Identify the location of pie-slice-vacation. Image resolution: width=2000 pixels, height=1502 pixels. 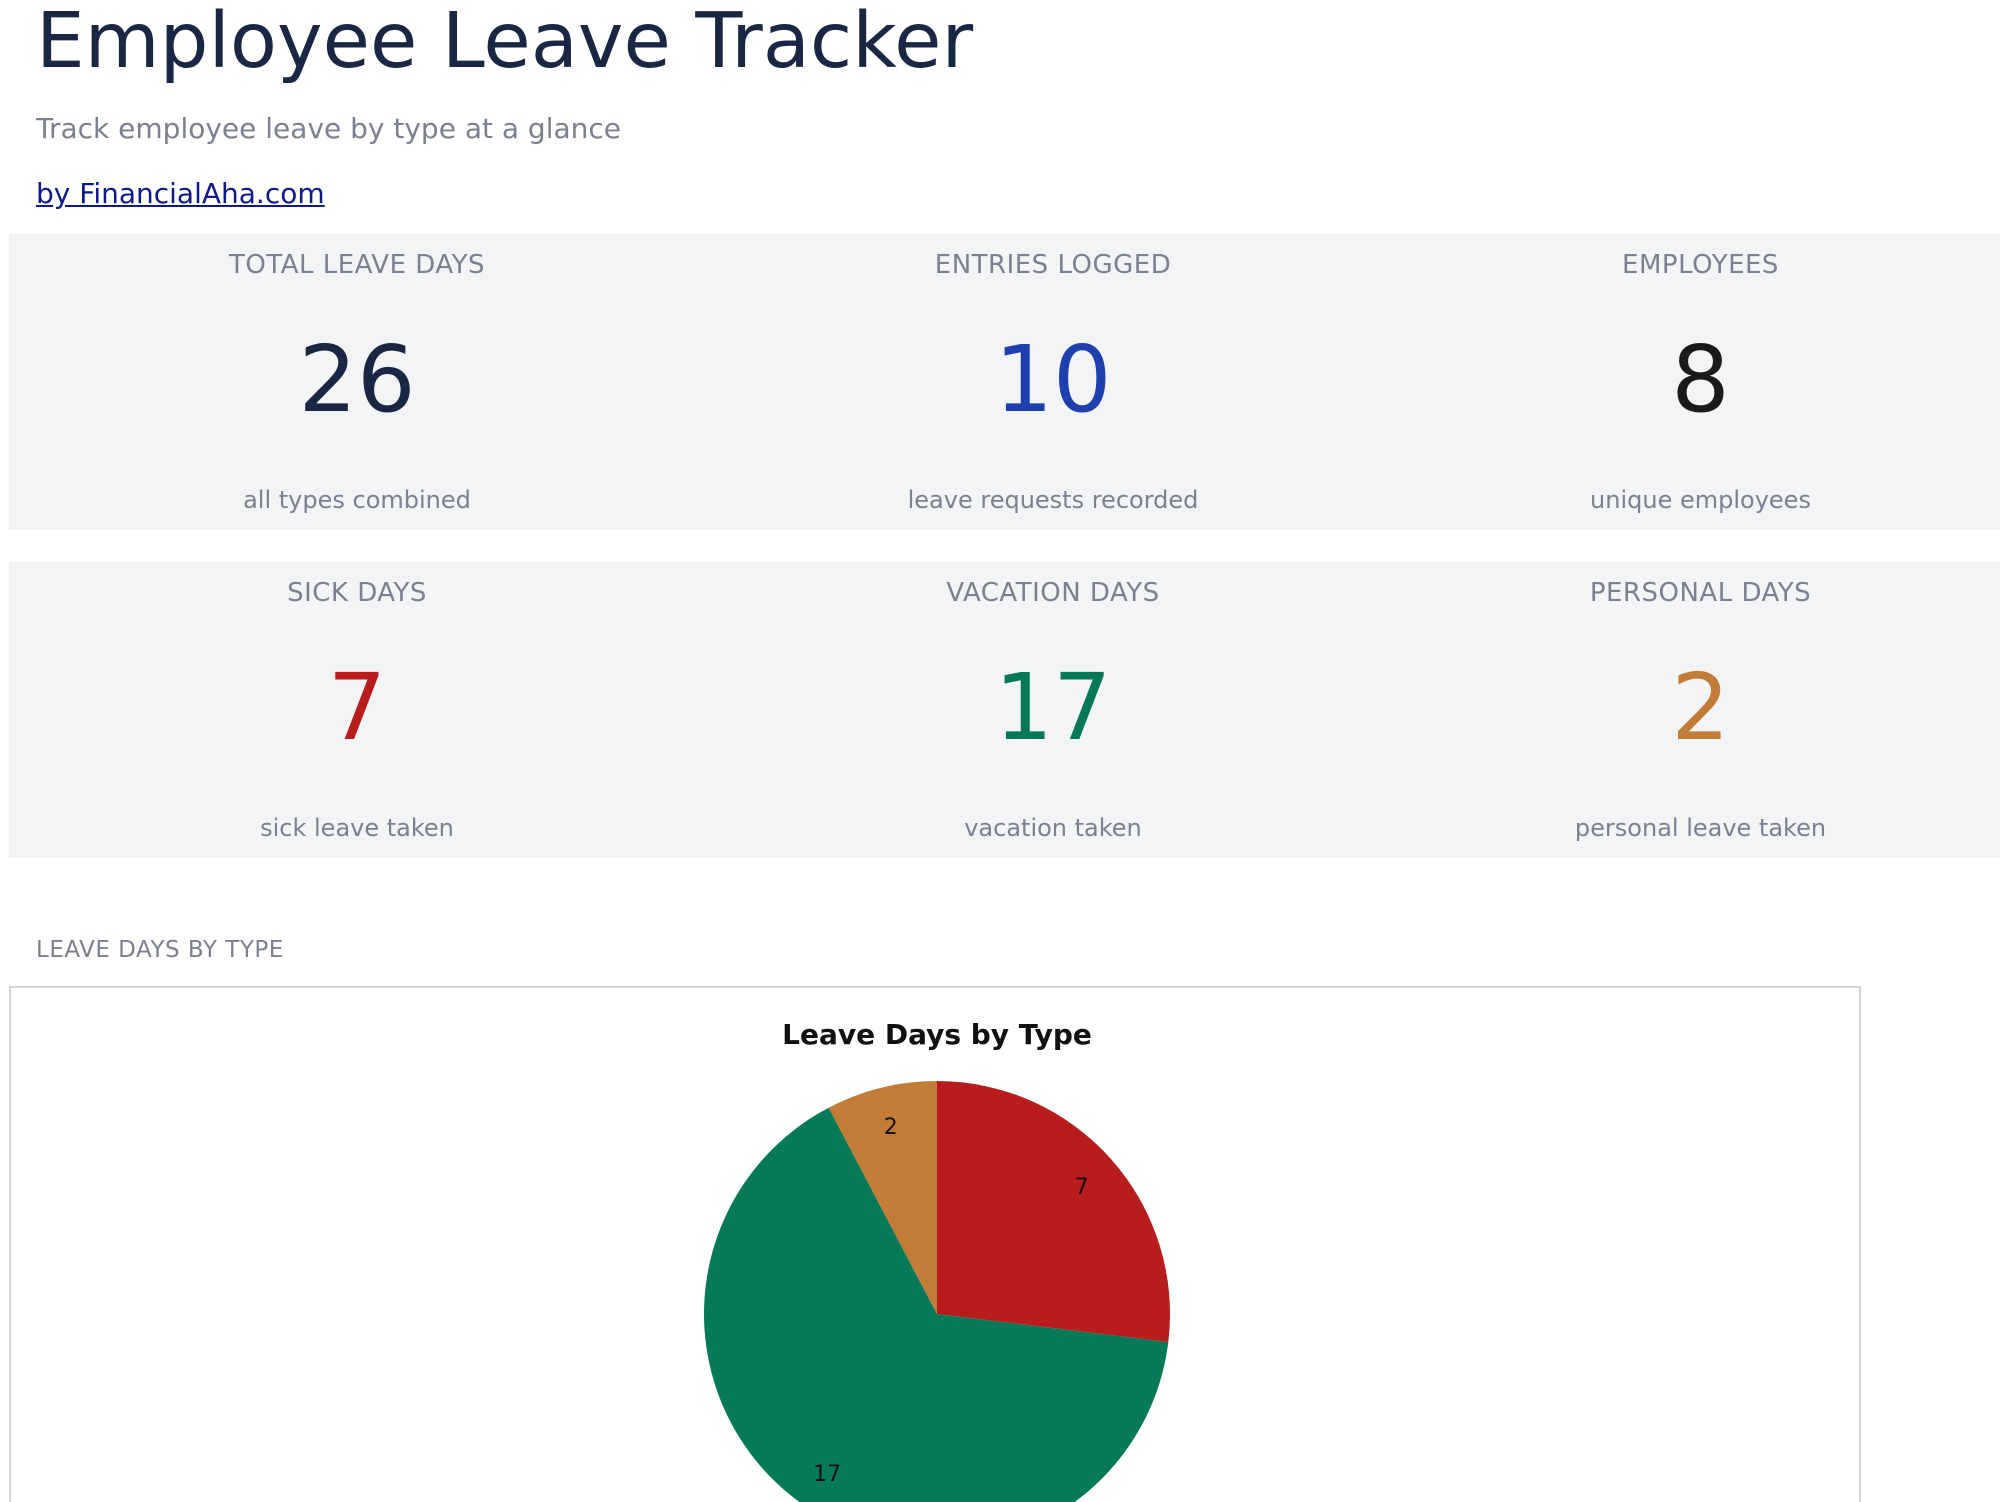
(936, 1304).